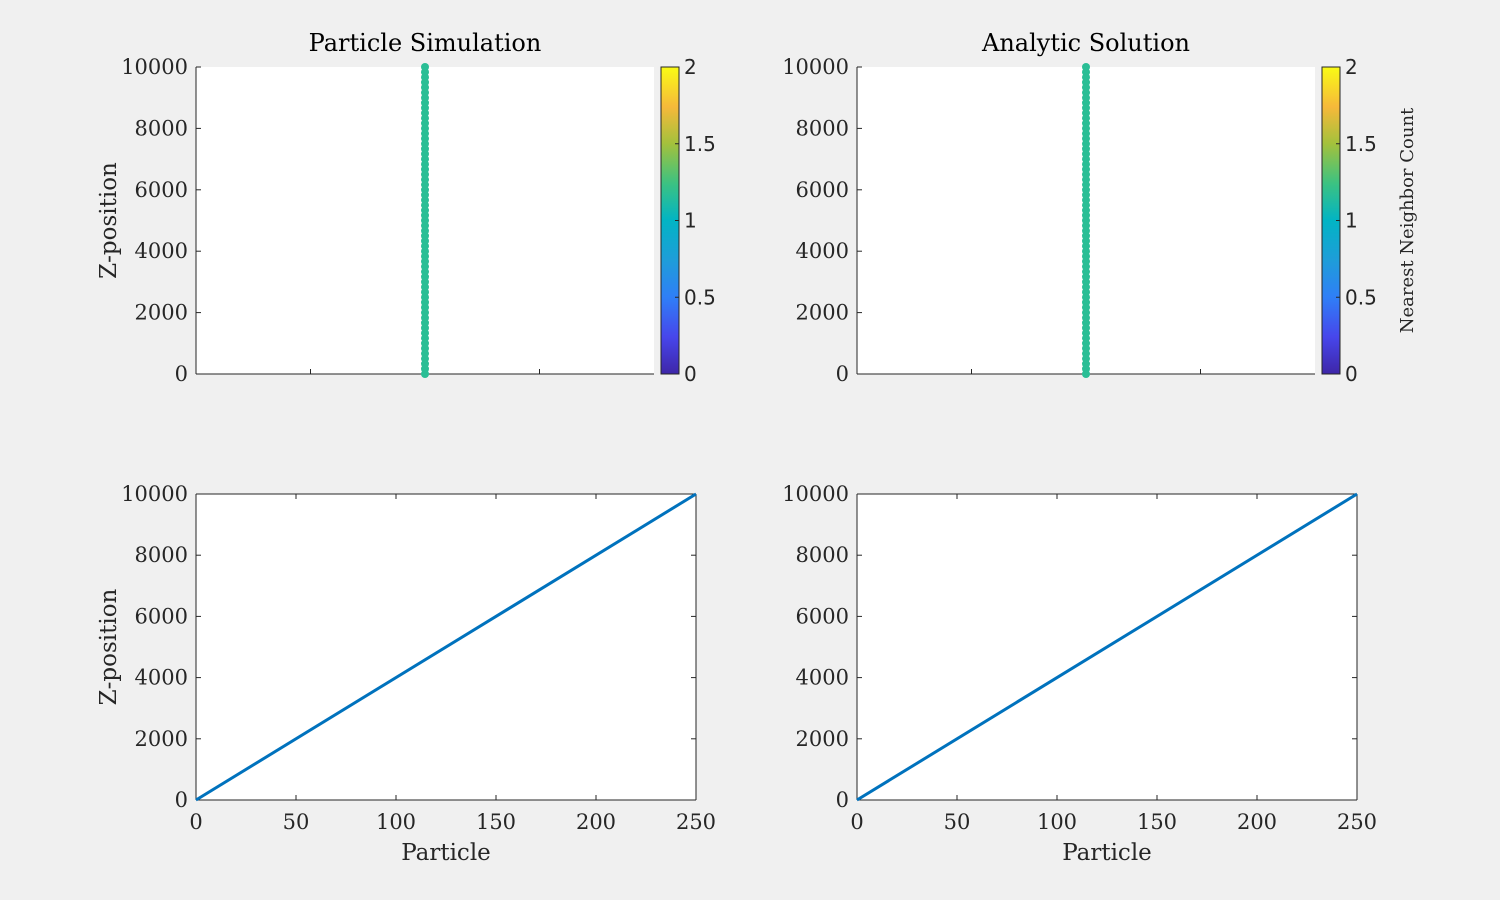 The width and height of the screenshot is (1500, 900). Describe the element at coordinates (1369, 220) in the screenshot. I see `colorbar: 0 0.5 1 1.5 2 Nearest Neighbor Count` at that location.